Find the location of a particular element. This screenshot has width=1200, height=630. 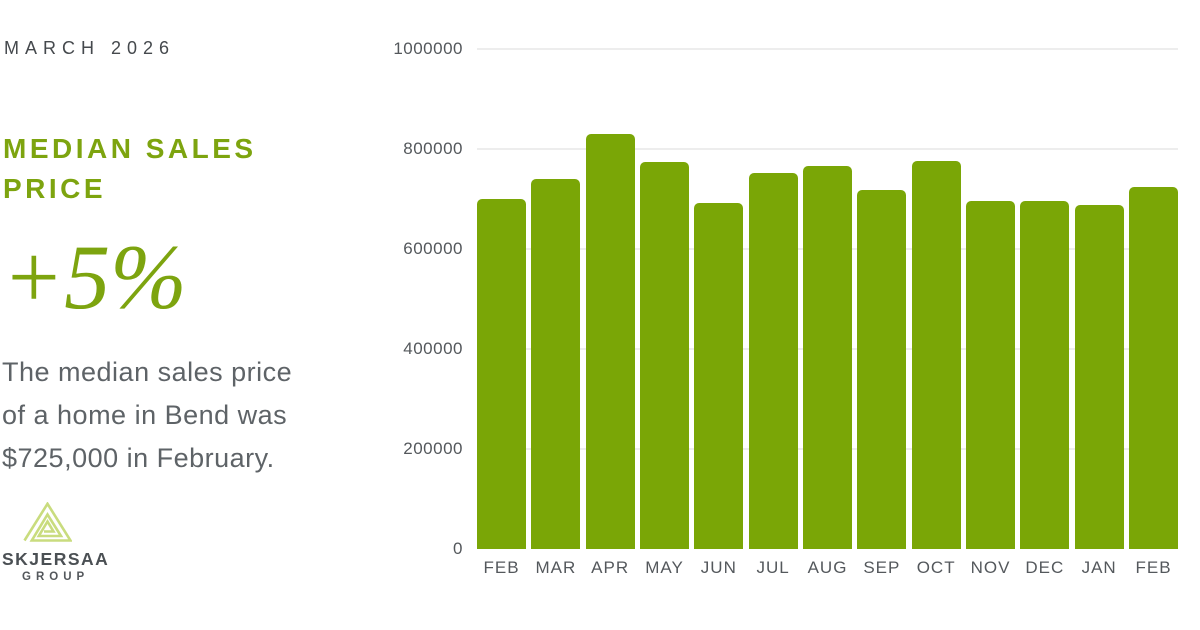

y-axis-label: 800000 is located at coordinates (433, 148).